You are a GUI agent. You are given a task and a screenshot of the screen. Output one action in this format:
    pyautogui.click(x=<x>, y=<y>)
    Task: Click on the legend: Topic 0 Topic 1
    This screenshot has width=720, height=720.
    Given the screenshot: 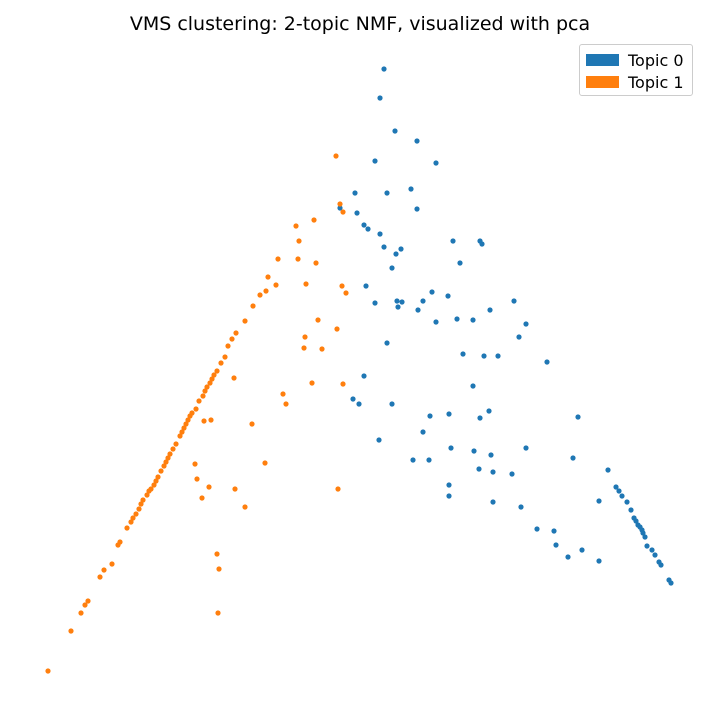 What is the action you would take?
    pyautogui.click(x=636, y=70)
    